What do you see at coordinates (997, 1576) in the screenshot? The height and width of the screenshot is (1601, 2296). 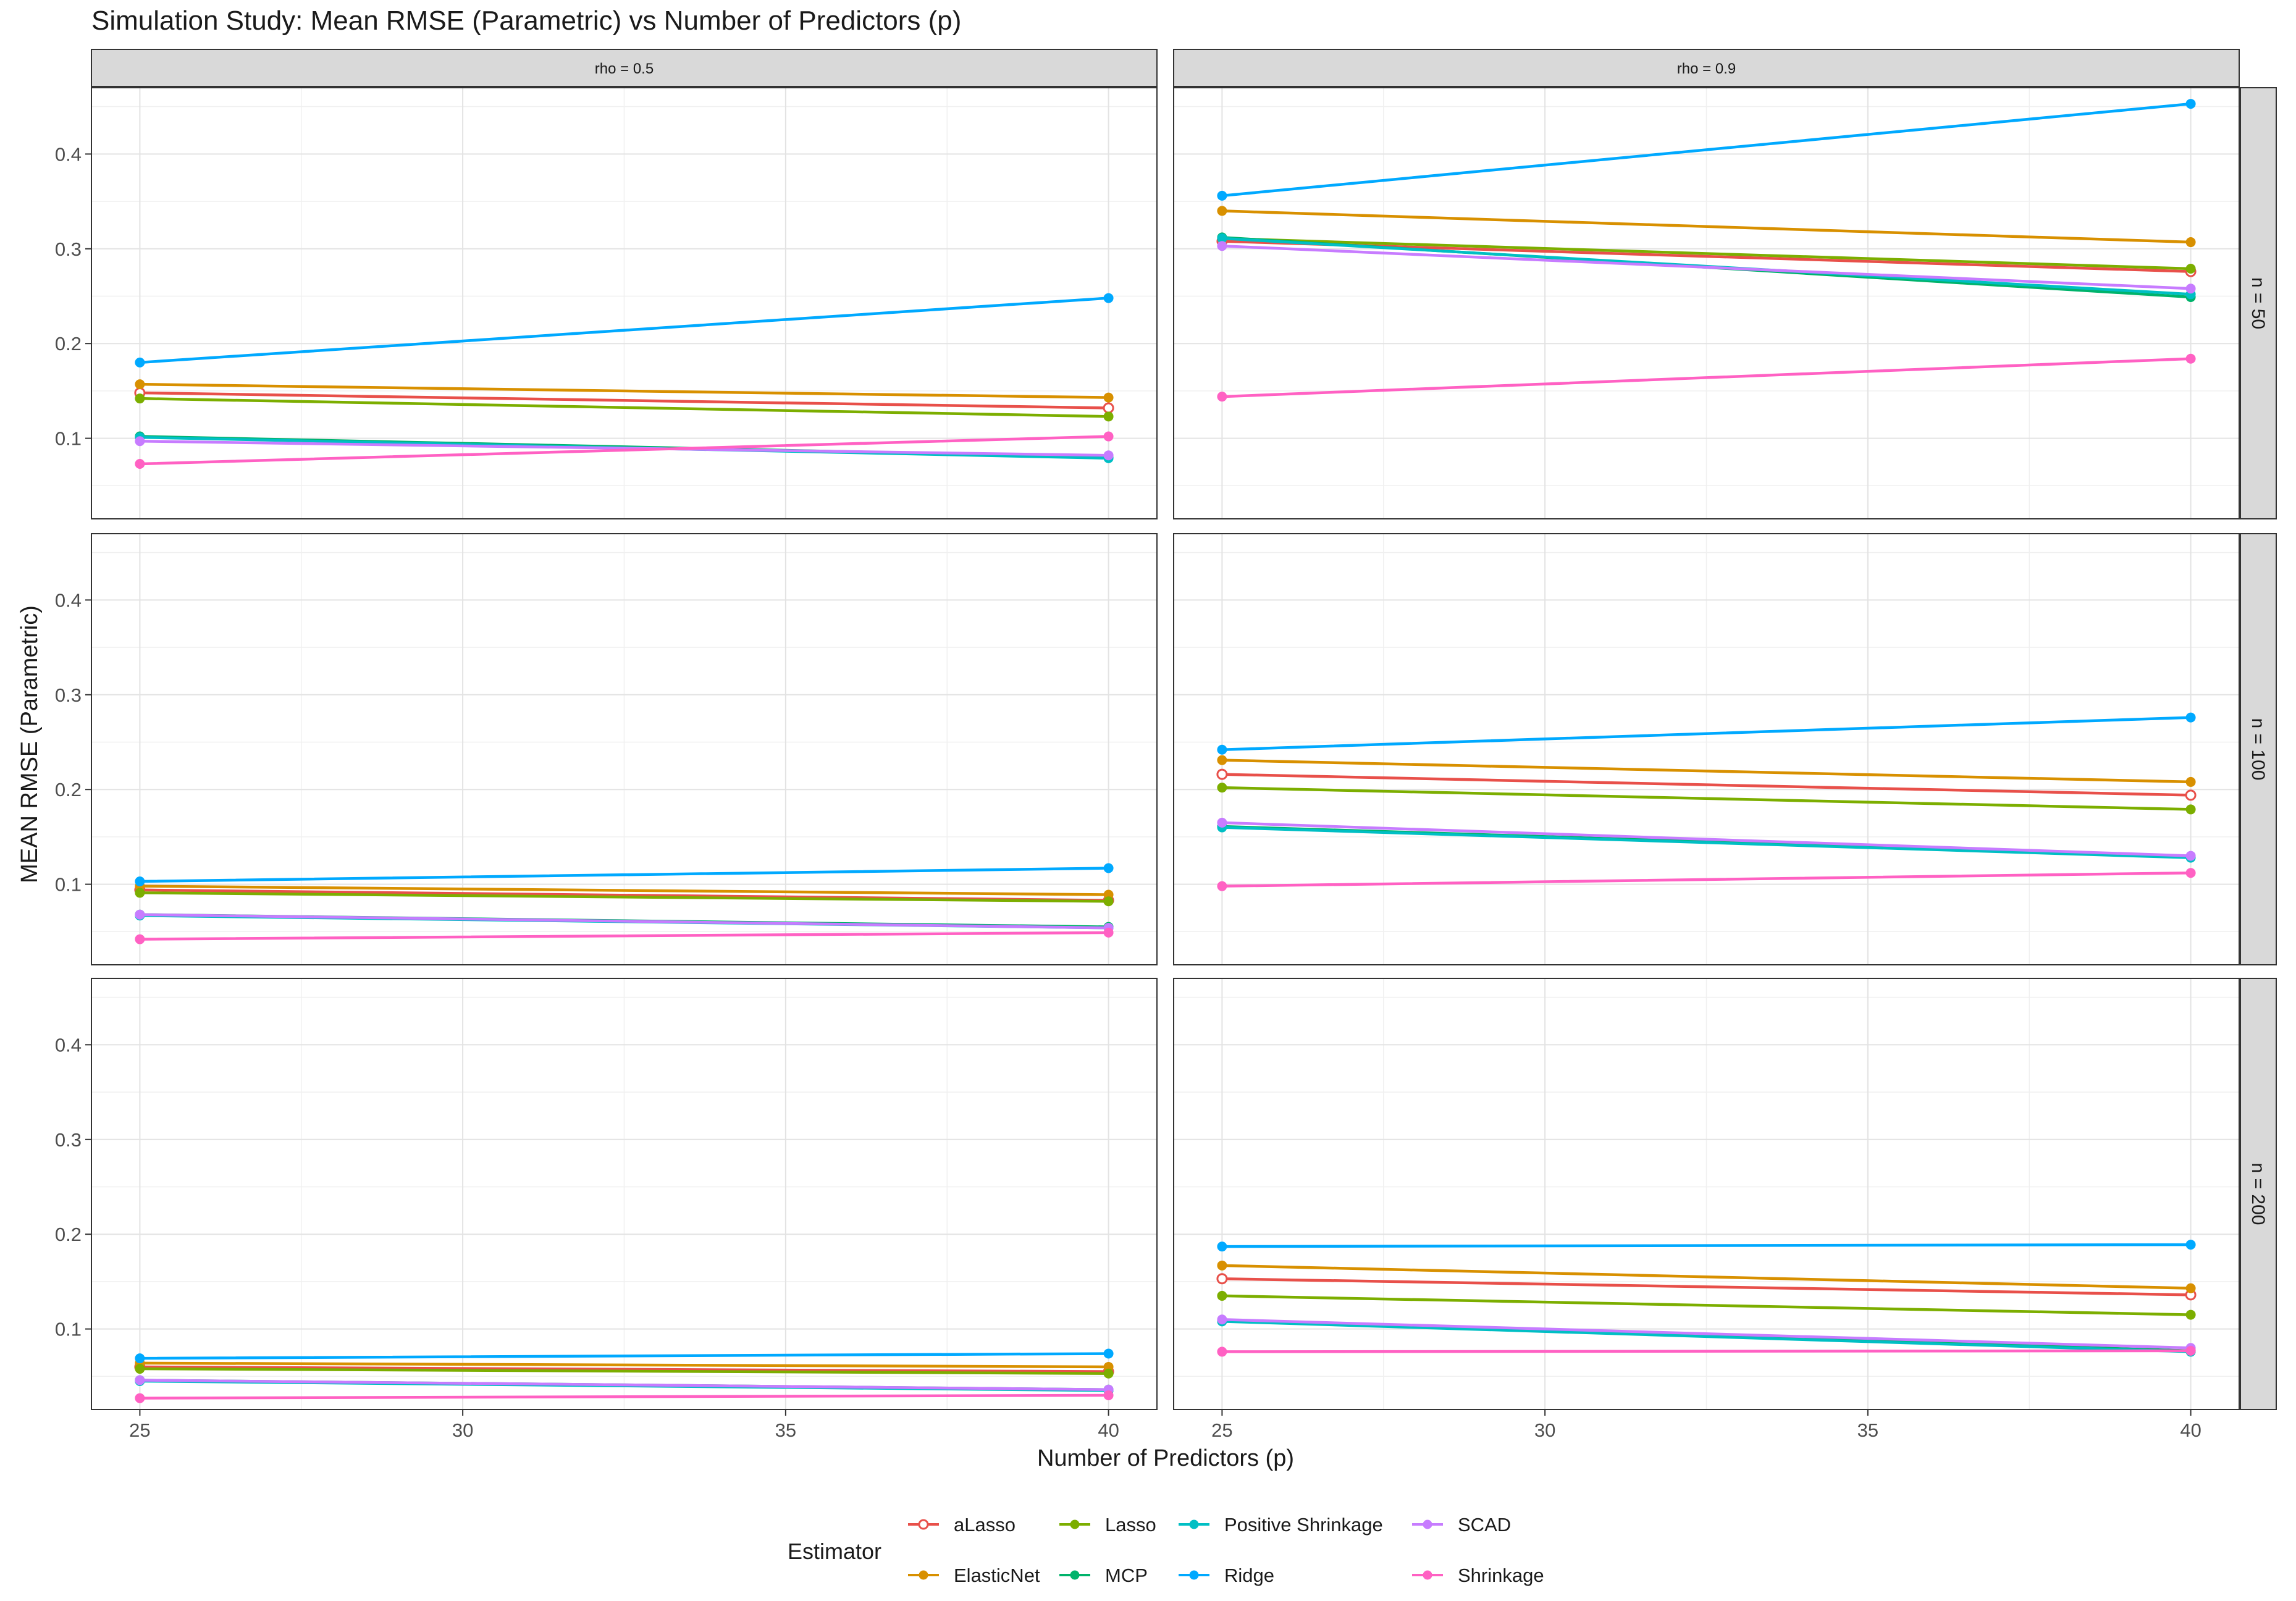 I see `legend-label: ElasticNet` at bounding box center [997, 1576].